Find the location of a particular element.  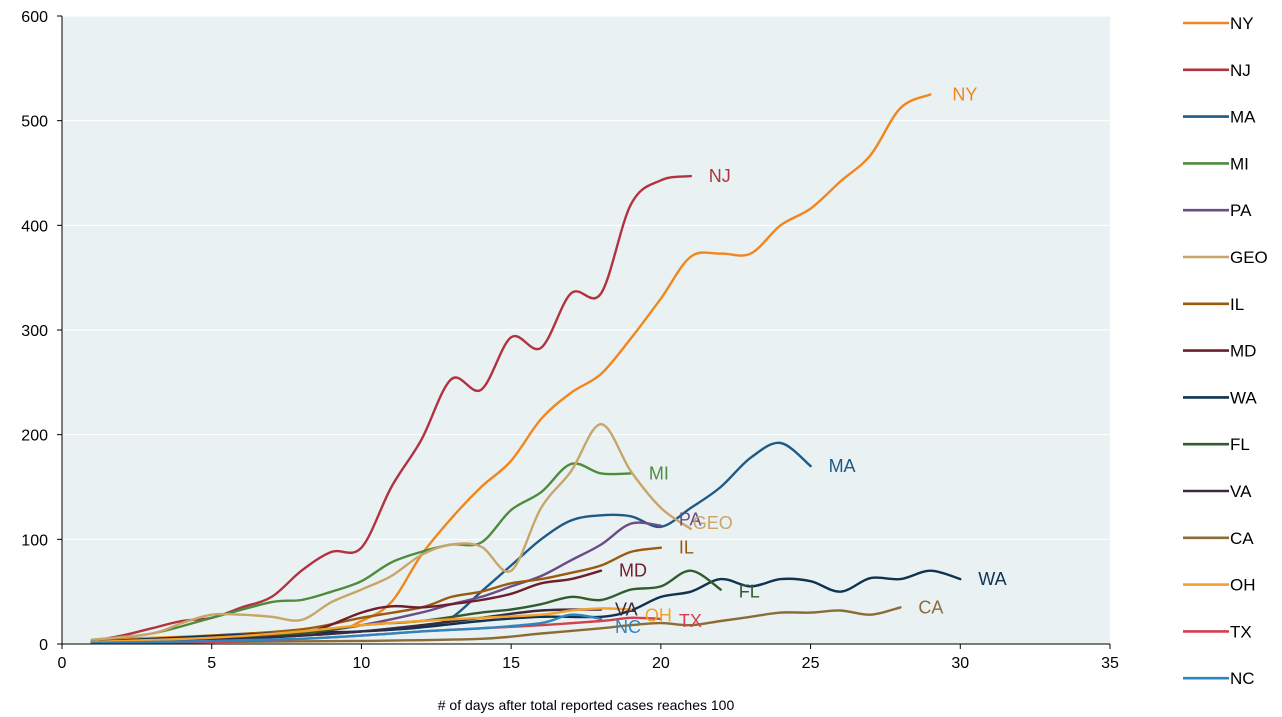

legend-label-mi: MI is located at coordinates (1239, 163).